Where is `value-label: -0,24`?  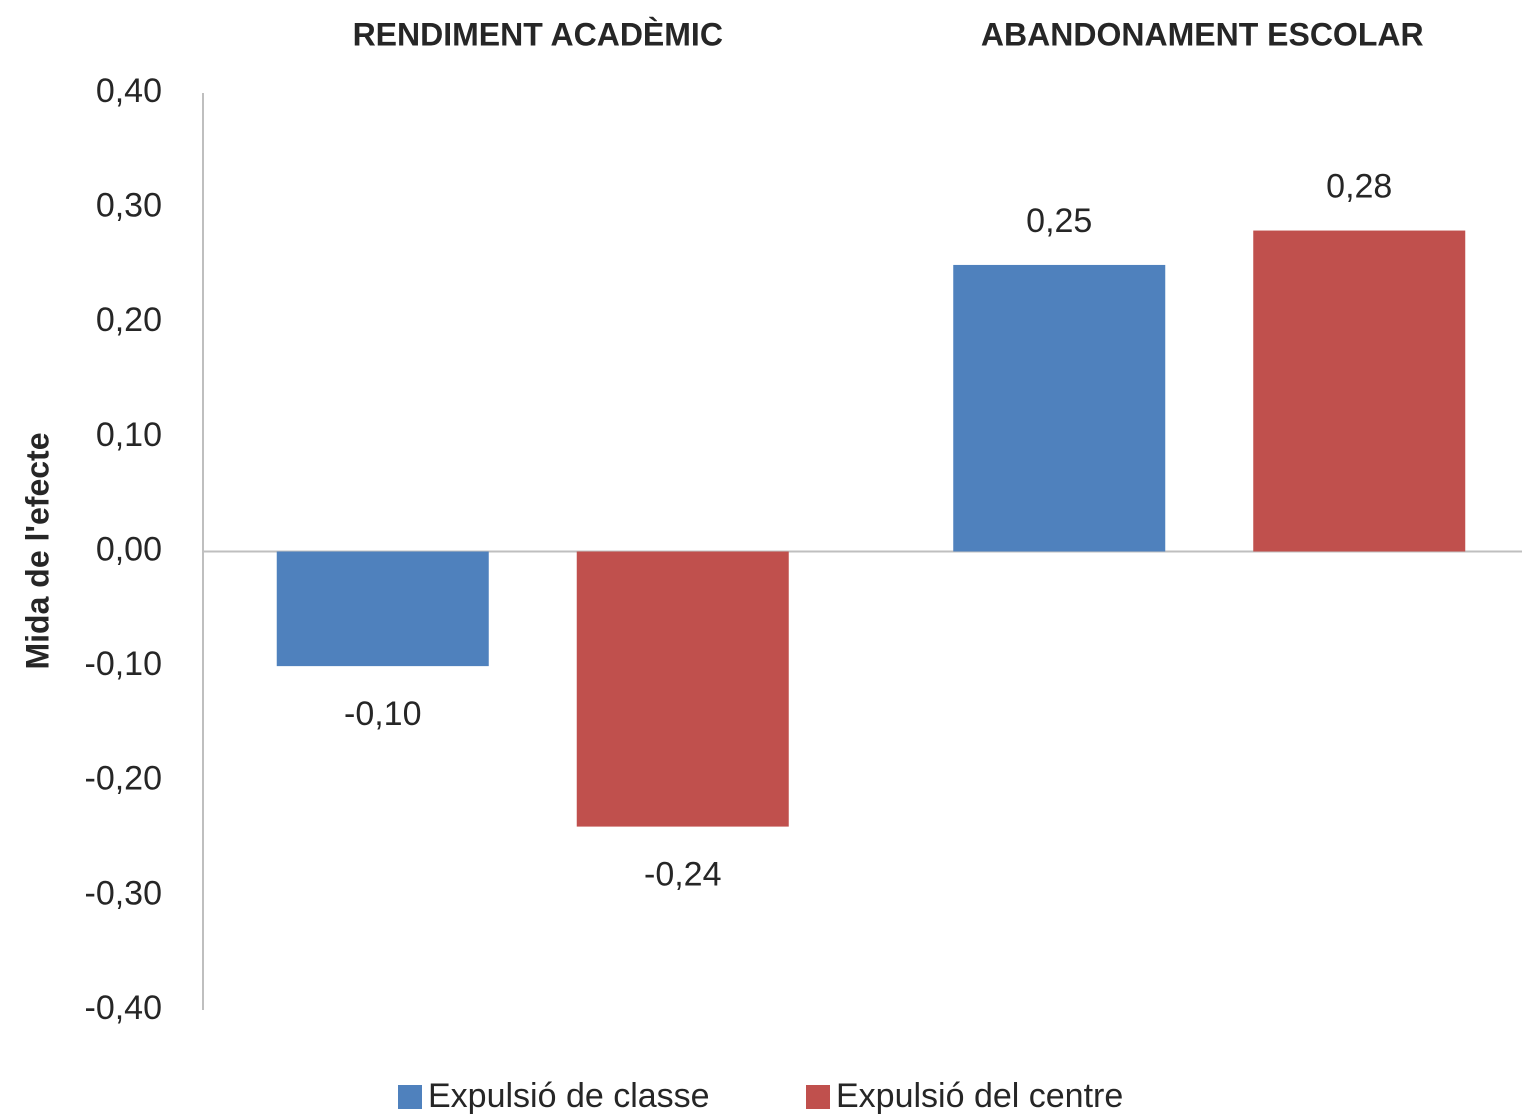 value-label: -0,24 is located at coordinates (683, 875).